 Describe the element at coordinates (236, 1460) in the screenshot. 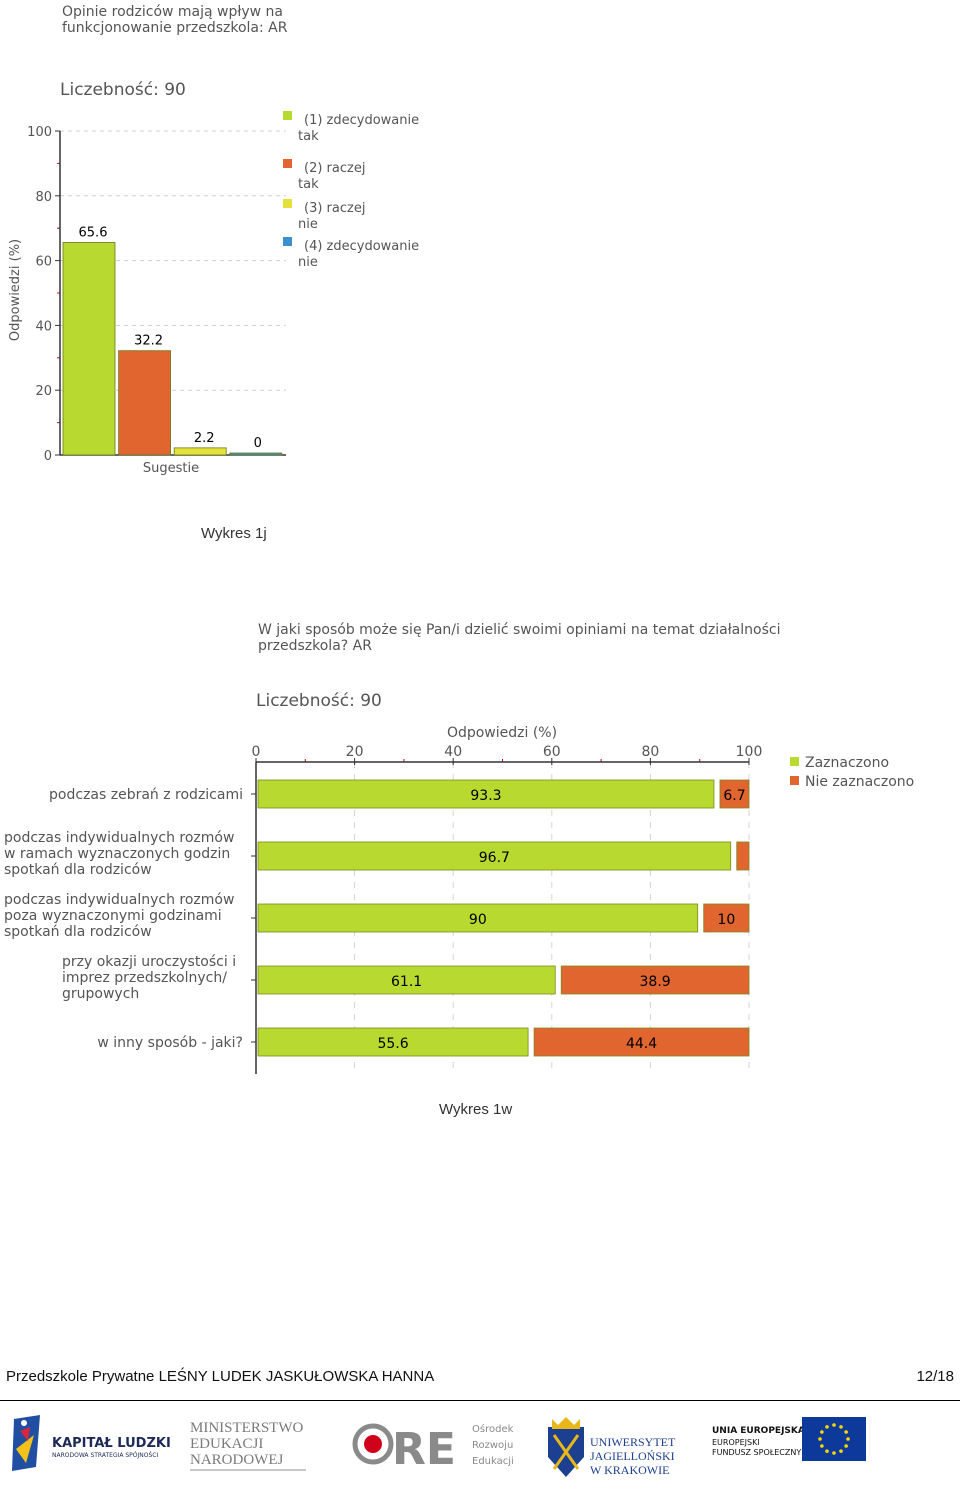

I see `men-line3: NARODOWEJ` at that location.